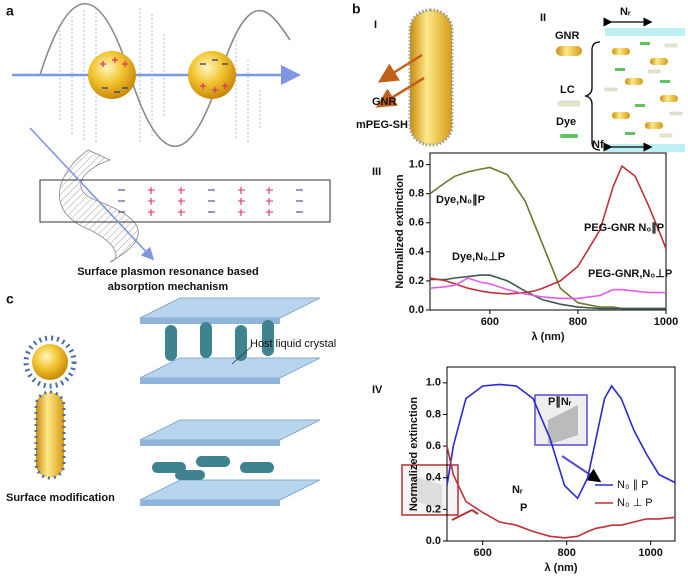 The width and height of the screenshot is (688, 578). Describe the element at coordinates (168, 287) in the screenshot. I see `caption: absorption mechanism` at that location.